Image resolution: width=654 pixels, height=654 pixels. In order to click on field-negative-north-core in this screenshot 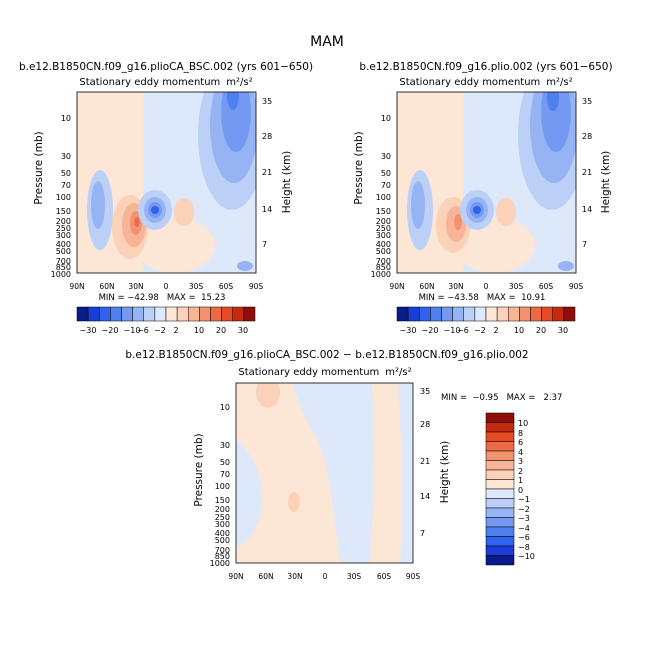, I will do `click(98, 205)`.